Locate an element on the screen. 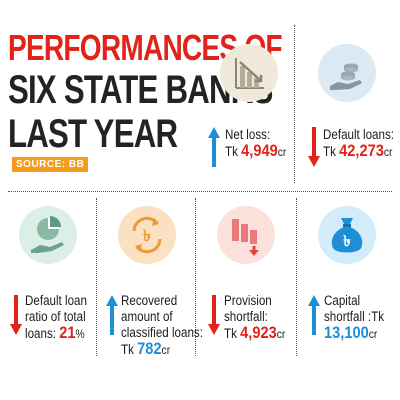 This screenshot has height=400, width=400. capital-value: 13,100 is located at coordinates (346, 332).